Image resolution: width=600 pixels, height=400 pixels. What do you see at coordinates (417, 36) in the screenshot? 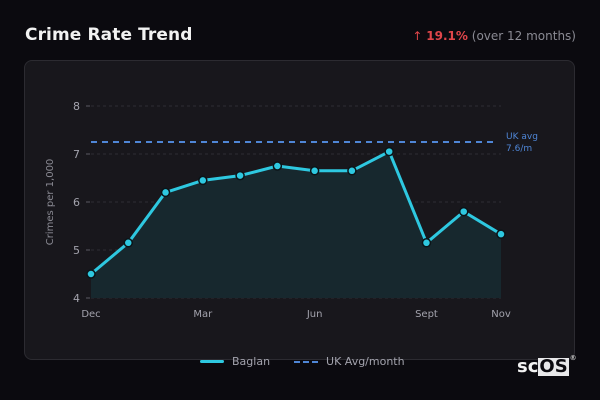
I see `arrow-up-icon: ↑` at bounding box center [417, 36].